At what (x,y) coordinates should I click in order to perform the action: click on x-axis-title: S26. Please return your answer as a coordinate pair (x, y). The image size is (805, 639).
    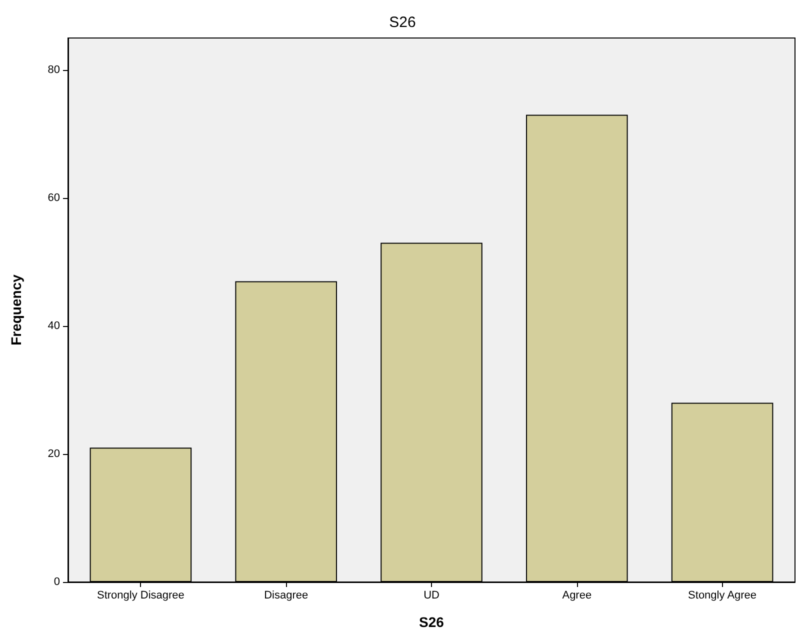
    Looking at the image, I should click on (431, 622).